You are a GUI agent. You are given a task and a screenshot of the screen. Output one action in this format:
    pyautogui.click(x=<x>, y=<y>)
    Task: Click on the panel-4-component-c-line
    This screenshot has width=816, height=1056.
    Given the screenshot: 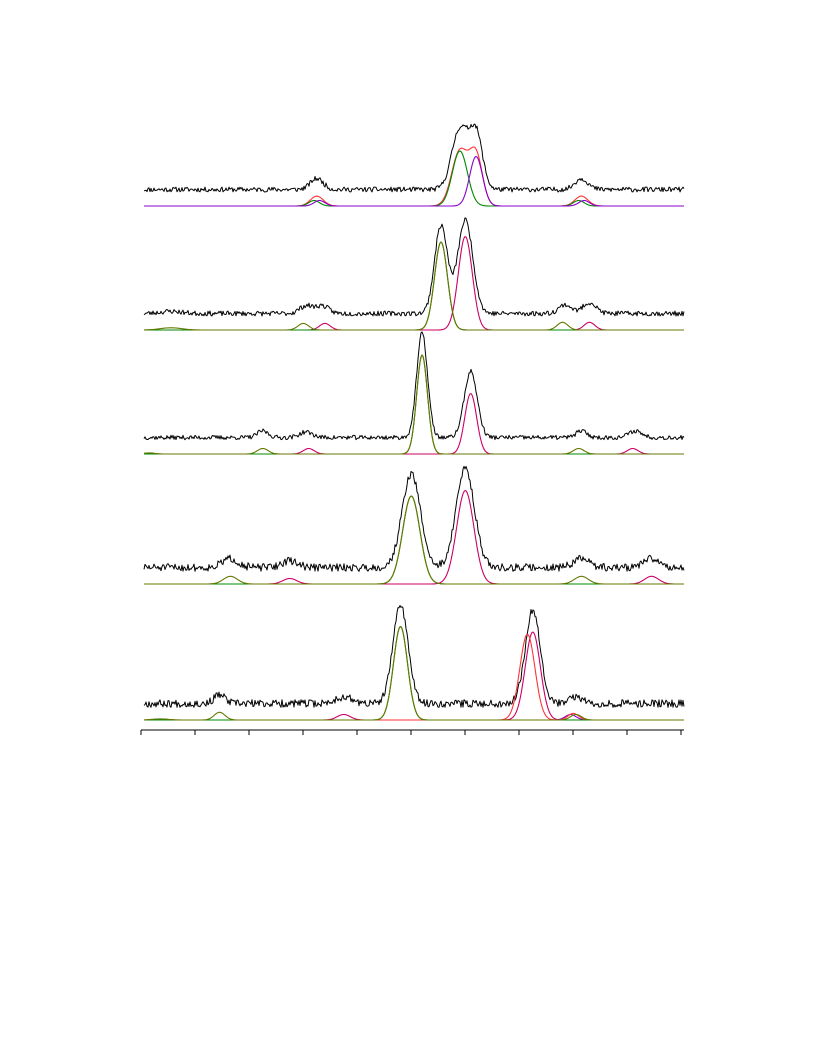 What is the action you would take?
    pyautogui.click(x=414, y=537)
    